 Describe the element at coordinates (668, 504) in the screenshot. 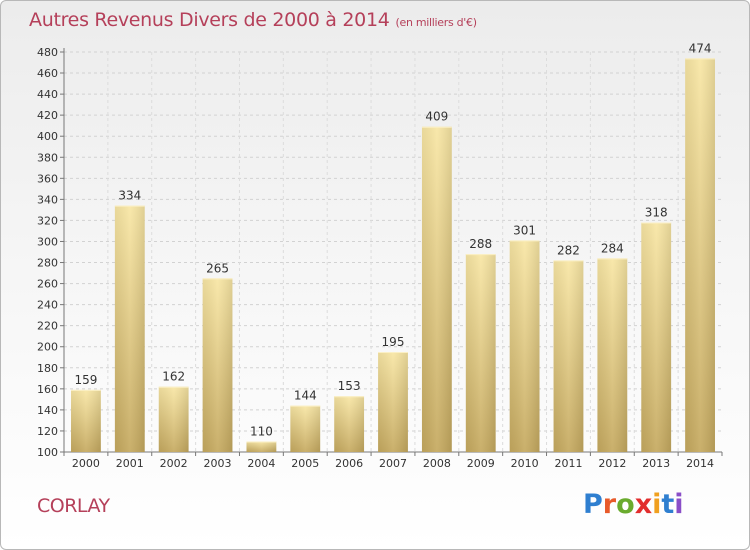

I see `logo-letter: t` at that location.